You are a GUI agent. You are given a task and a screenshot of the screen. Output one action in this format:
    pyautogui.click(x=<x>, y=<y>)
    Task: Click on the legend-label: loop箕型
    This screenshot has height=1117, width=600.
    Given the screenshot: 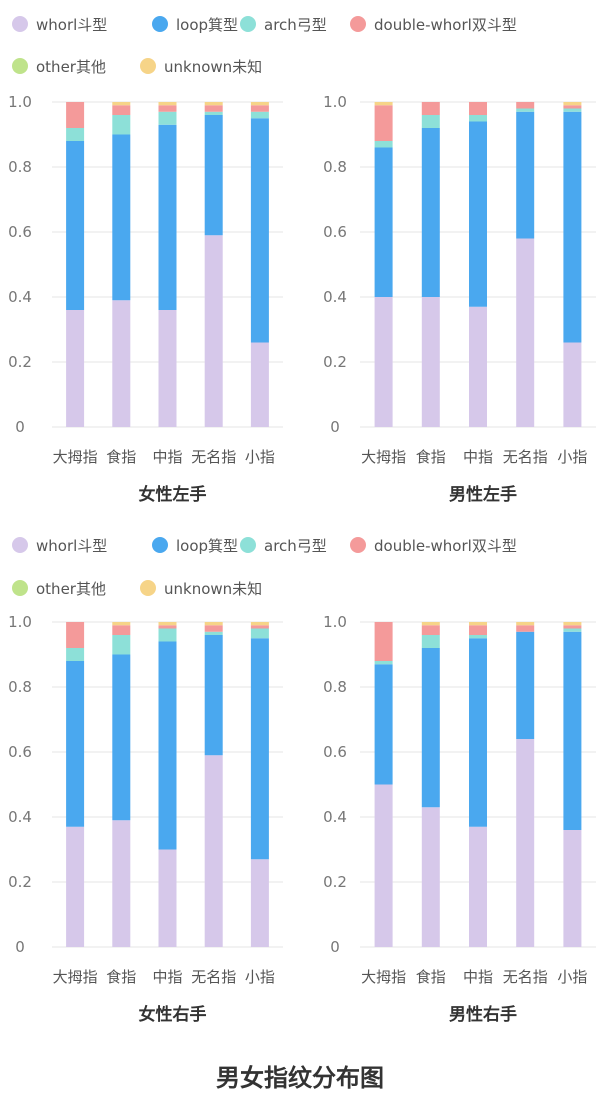 What is the action you would take?
    pyautogui.click(x=207, y=25)
    